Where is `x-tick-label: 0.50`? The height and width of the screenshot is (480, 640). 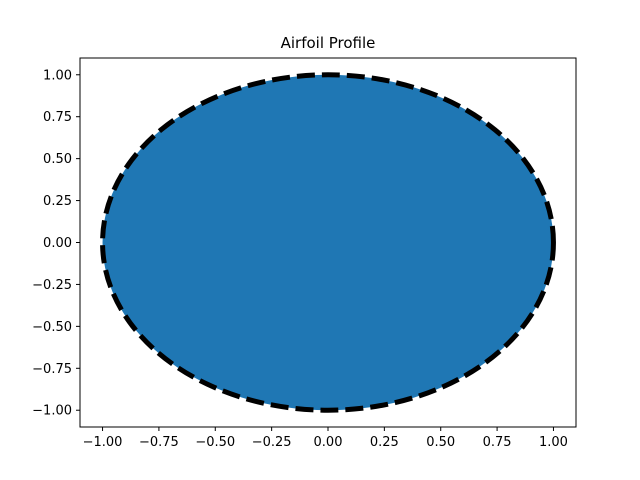
x-tick-label: 0.50 is located at coordinates (440, 442).